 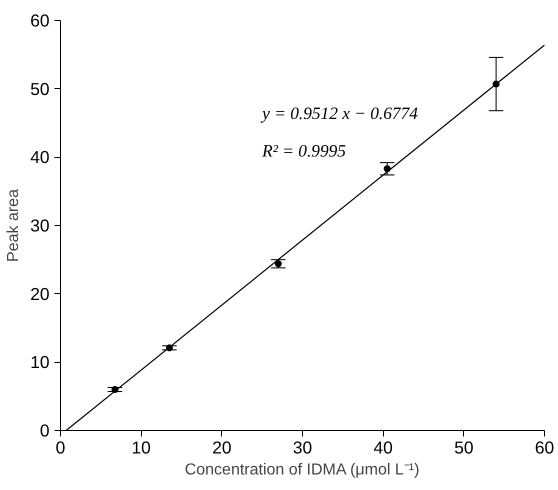 What do you see at coordinates (40, 88) in the screenshot?
I see `y-tick-label: 50` at bounding box center [40, 88].